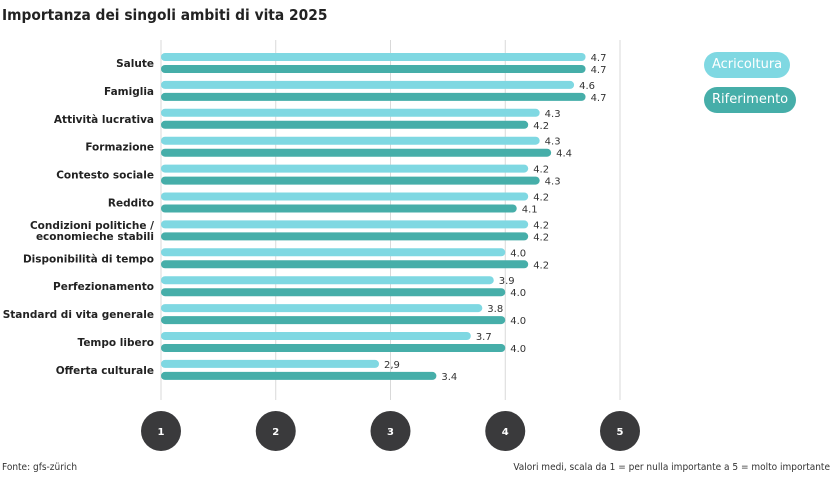 The image size is (836, 477). I want to click on data-label: 3.8, so click(495, 309).